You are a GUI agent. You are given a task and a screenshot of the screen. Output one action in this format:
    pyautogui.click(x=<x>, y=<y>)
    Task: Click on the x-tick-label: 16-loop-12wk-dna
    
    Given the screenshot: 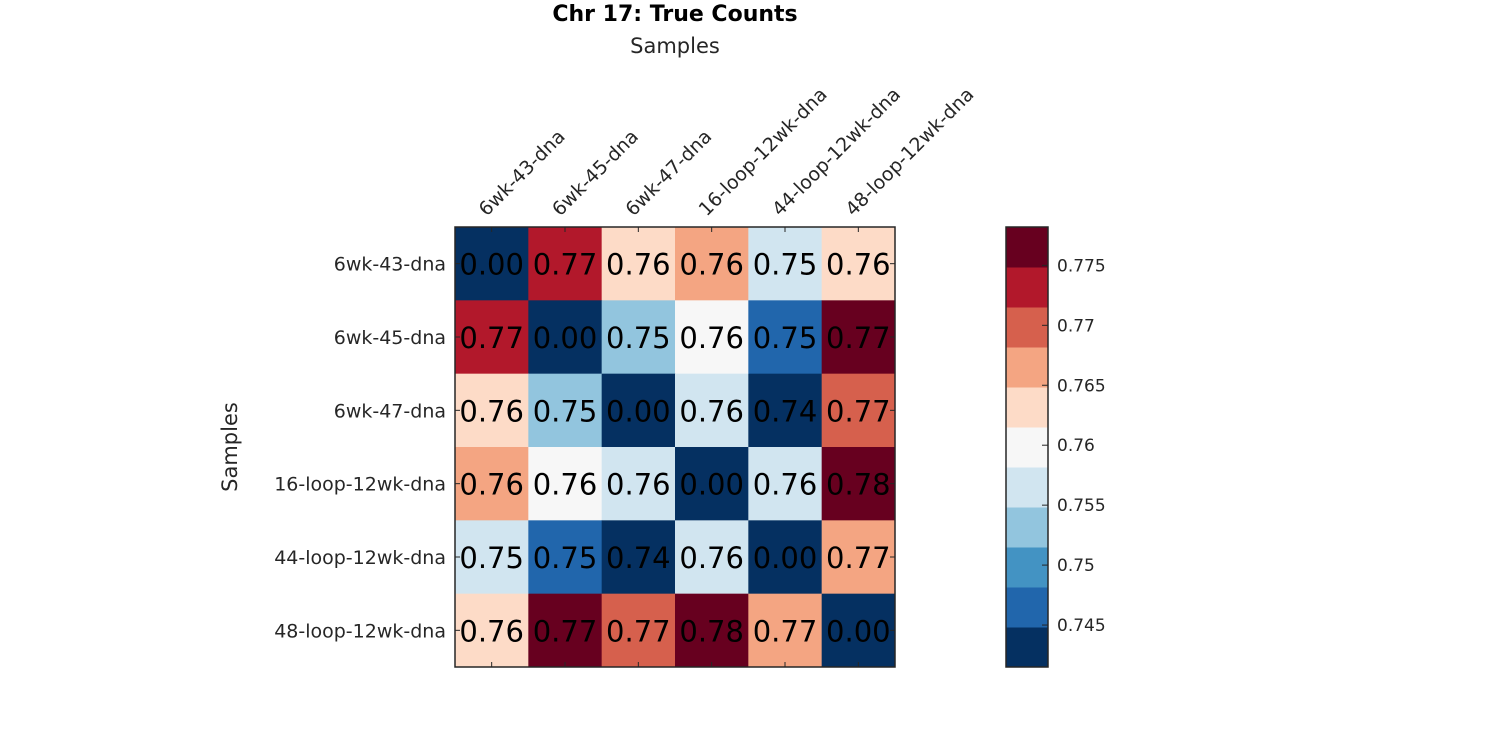 What is the action you would take?
    pyautogui.click(x=763, y=151)
    